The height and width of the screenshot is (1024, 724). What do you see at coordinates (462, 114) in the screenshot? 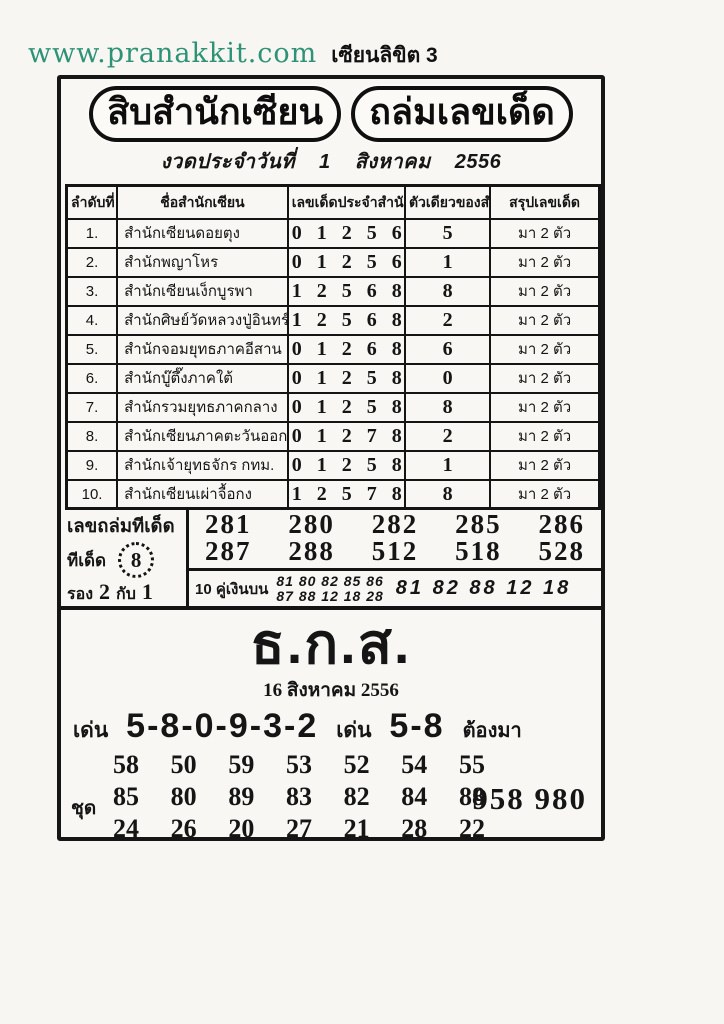
I see `title-bubble-right: ถล่มเลขเด็ด` at bounding box center [462, 114].